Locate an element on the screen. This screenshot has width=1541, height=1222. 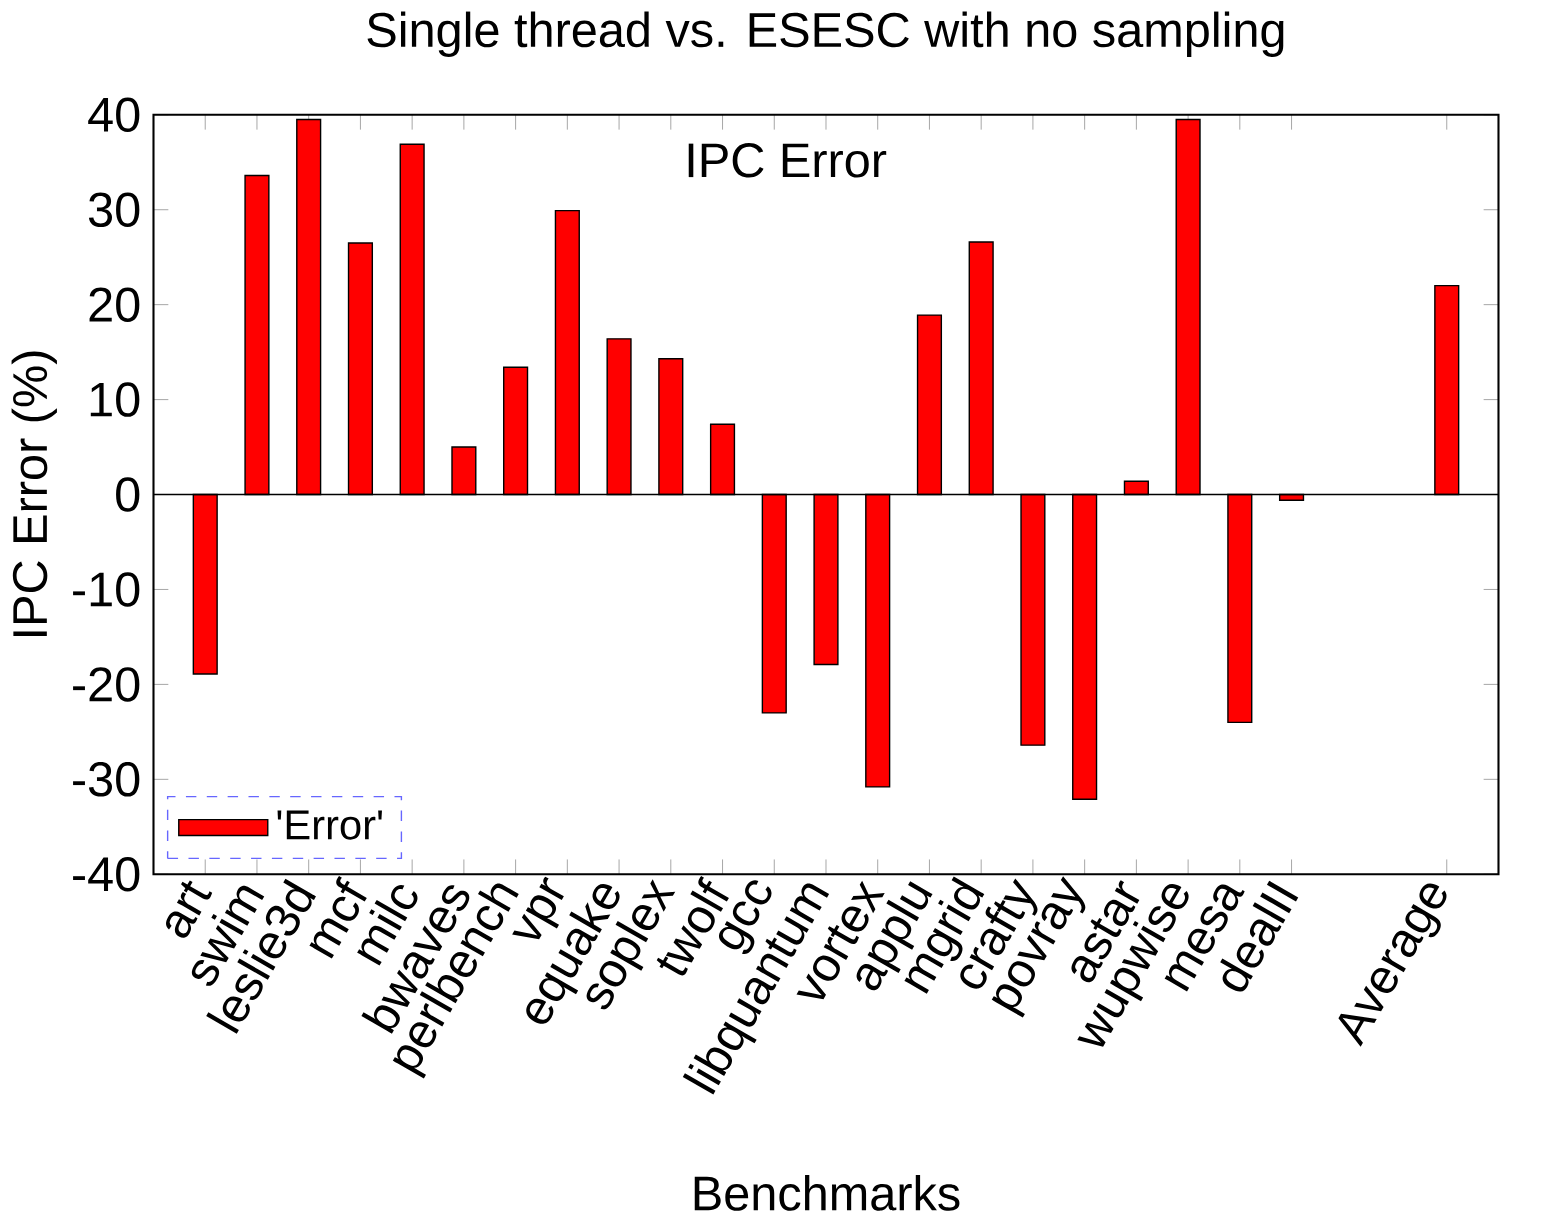
y-tick-label: 10 is located at coordinates (115, 399).